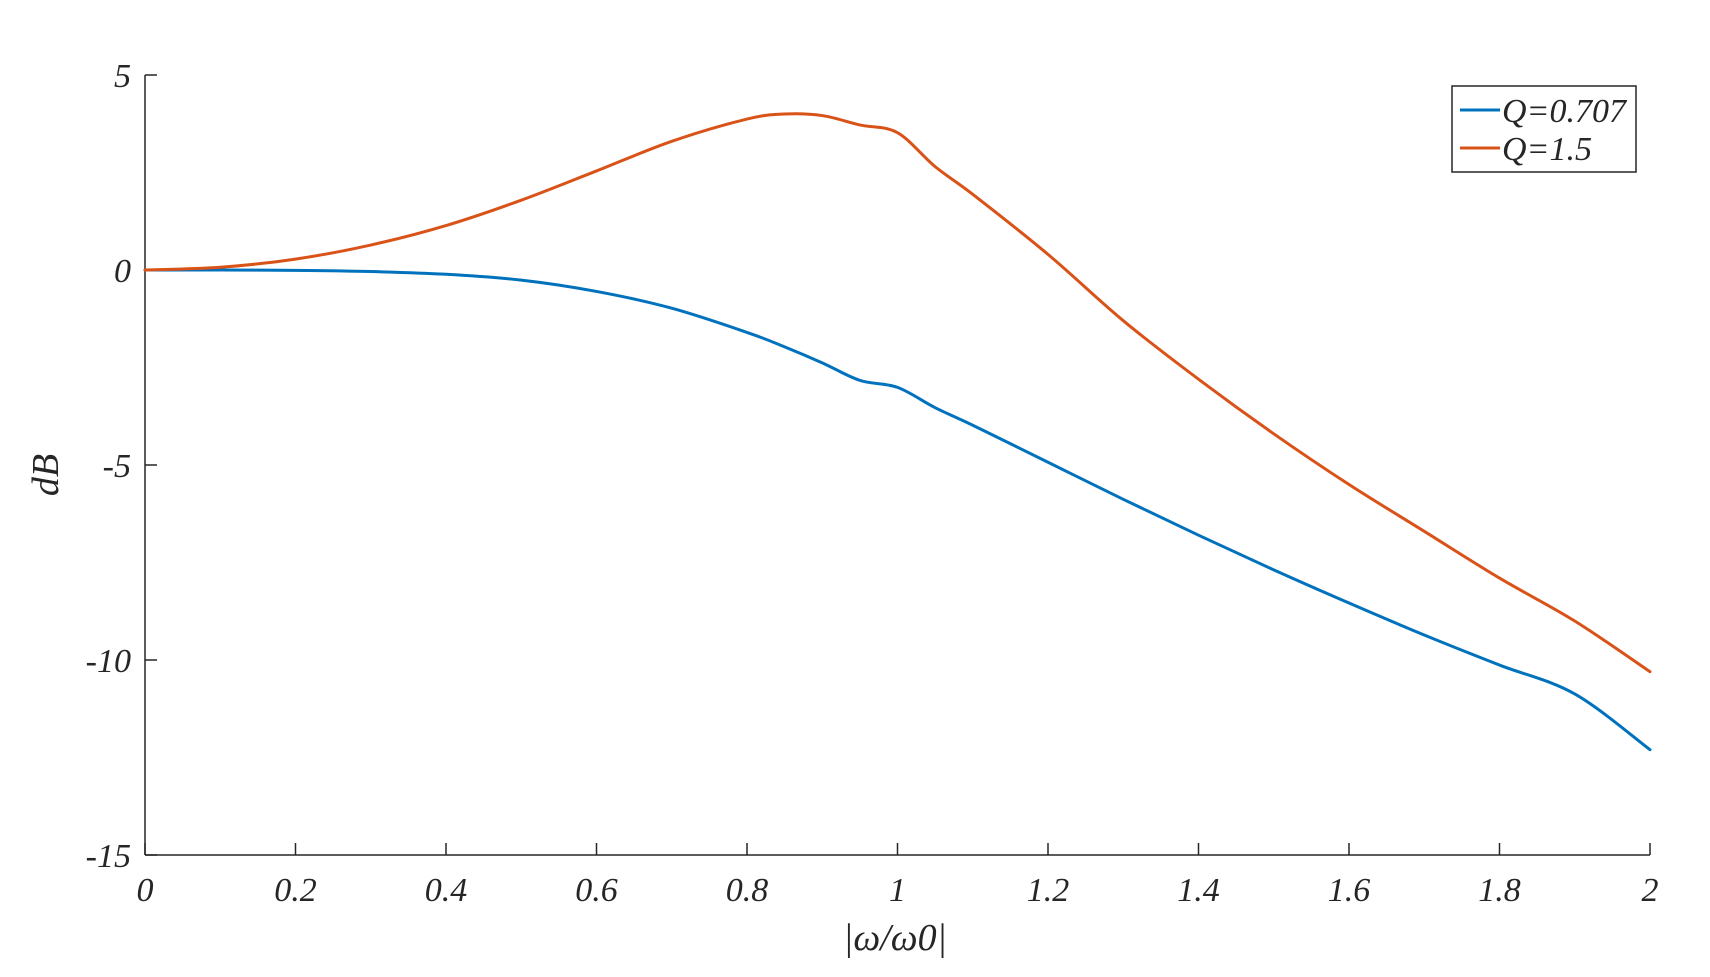  What do you see at coordinates (122, 76) in the screenshot?
I see `y-tick-label: 5` at bounding box center [122, 76].